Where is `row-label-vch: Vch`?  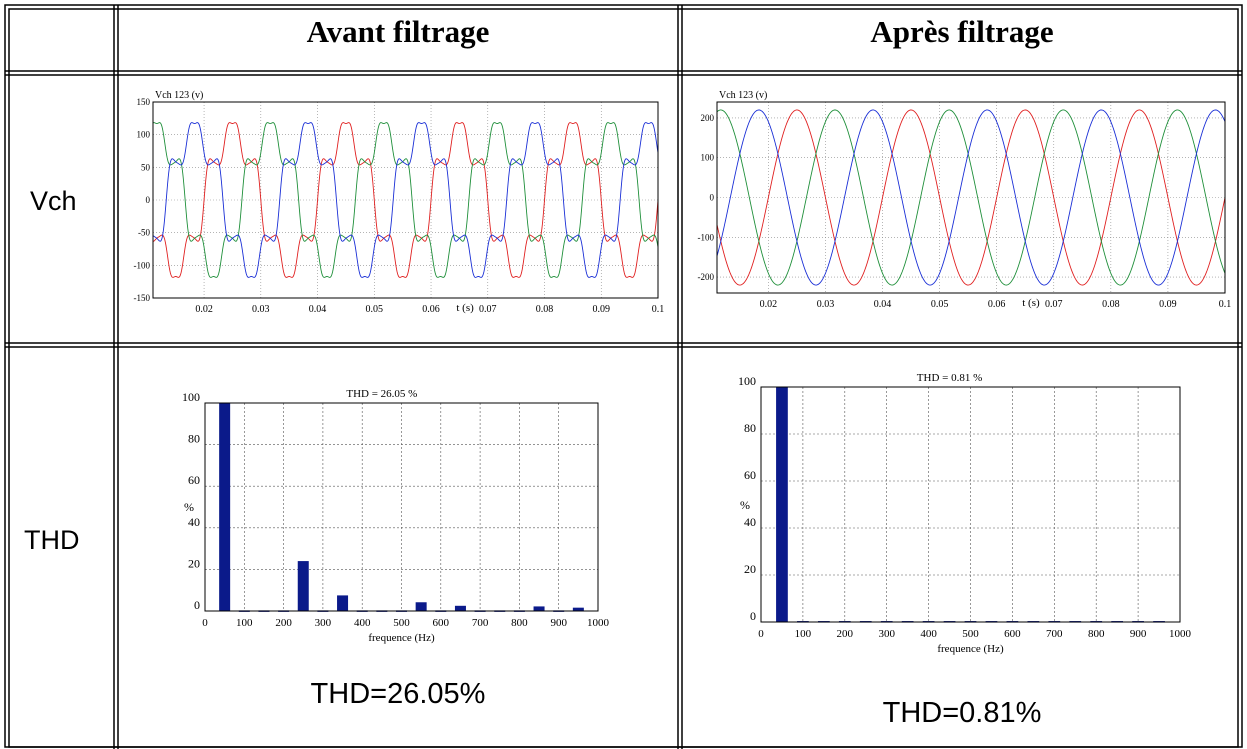
row-label-vch: Vch is located at coordinates (53, 201).